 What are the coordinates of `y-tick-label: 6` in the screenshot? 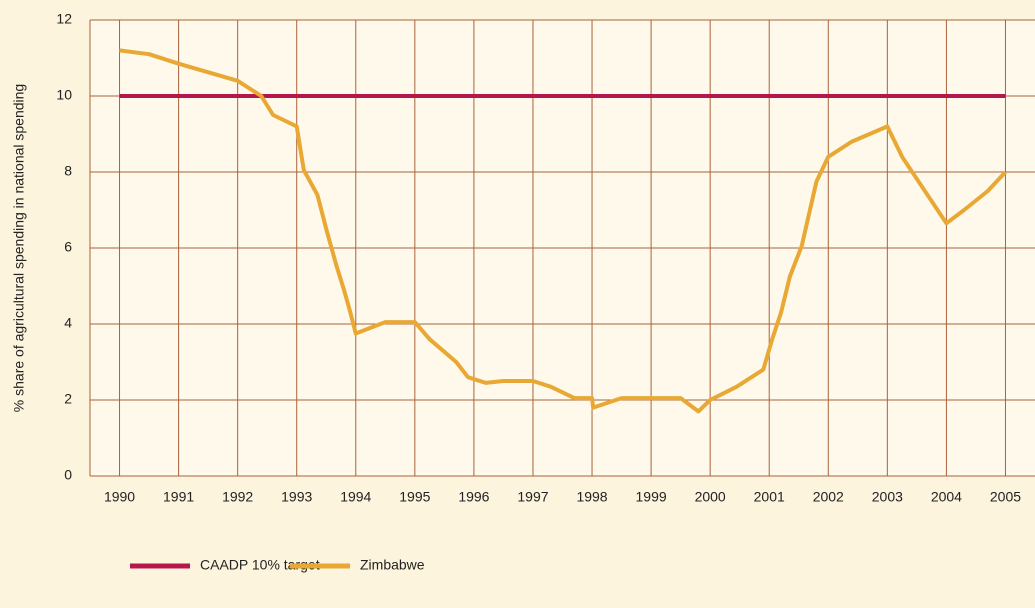 It's located at (68, 247).